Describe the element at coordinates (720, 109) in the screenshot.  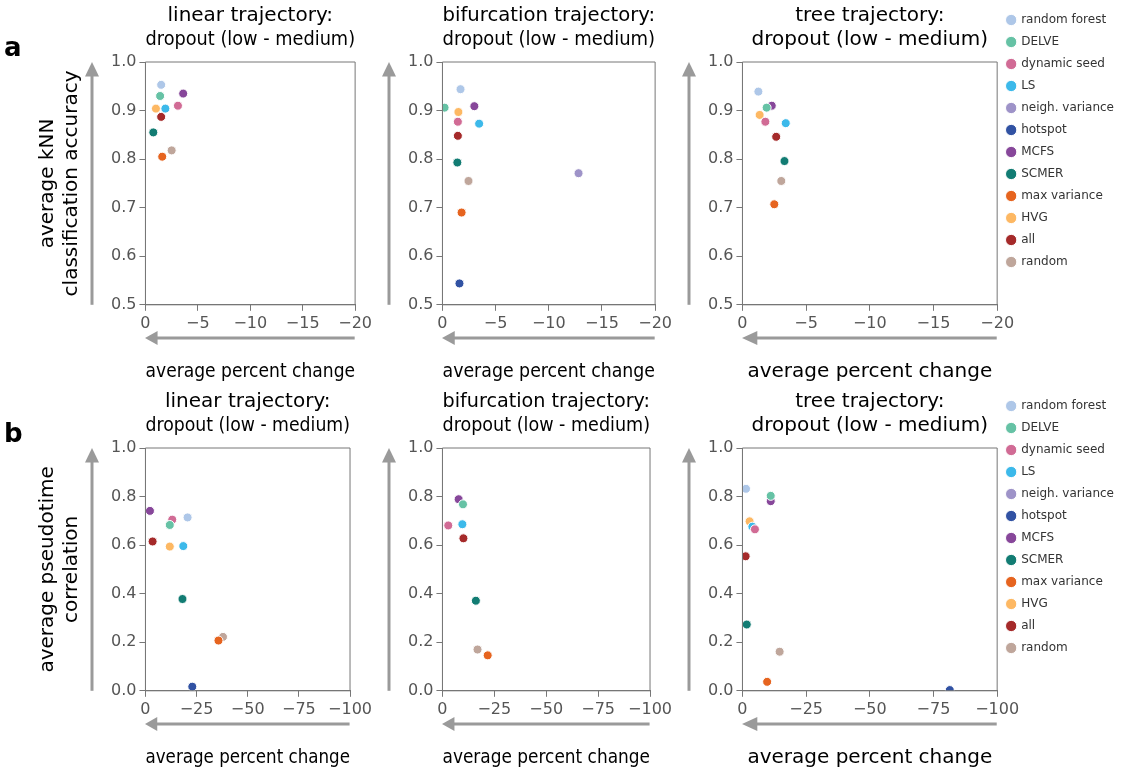
I see `y-tick-label: 0.9` at that location.